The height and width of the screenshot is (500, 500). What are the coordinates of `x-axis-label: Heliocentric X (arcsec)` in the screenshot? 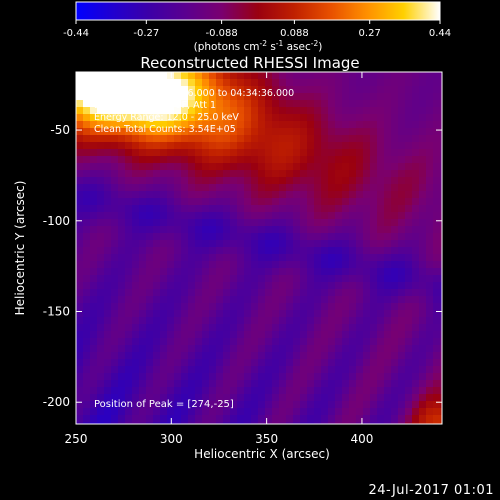 It's located at (262, 454).